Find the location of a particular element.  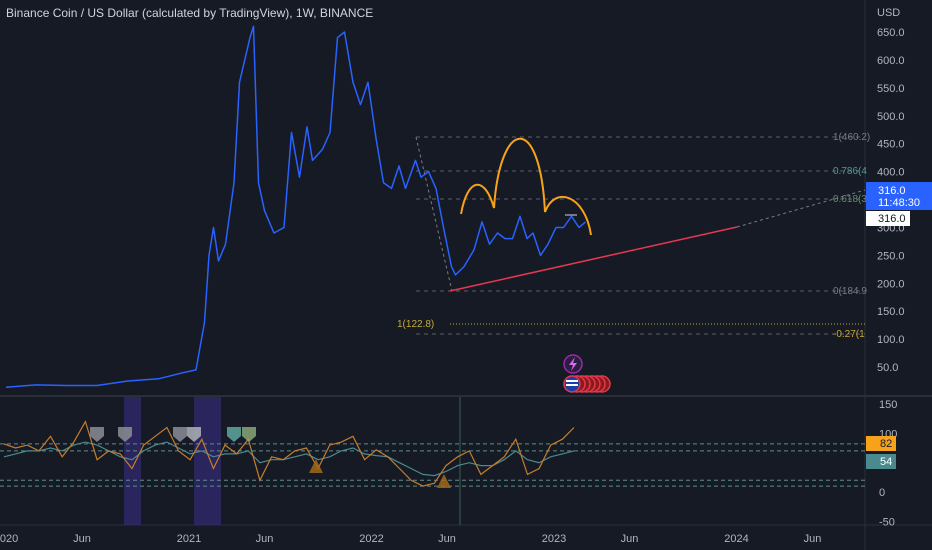

oscillator-axis-tick: 150 is located at coordinates (888, 405).